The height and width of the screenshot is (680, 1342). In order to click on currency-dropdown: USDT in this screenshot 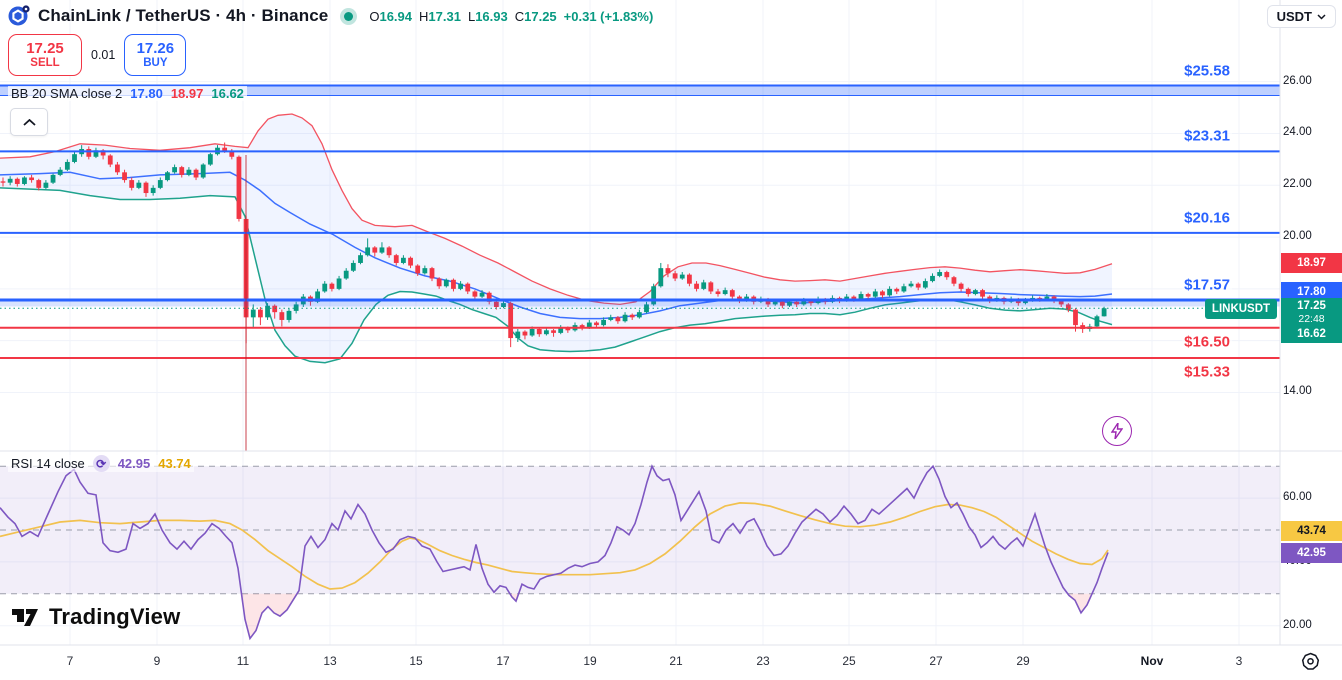, I will do `click(1301, 16)`.